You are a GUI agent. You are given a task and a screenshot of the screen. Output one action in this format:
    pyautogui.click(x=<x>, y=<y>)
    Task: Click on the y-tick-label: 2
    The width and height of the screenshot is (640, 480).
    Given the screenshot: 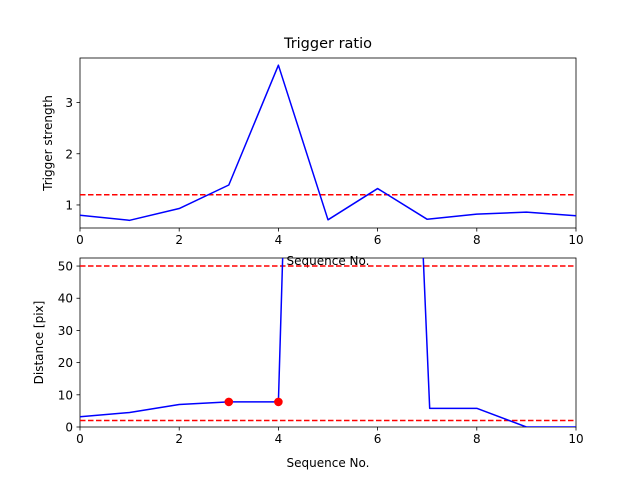 What is the action you would take?
    pyautogui.click(x=69, y=154)
    